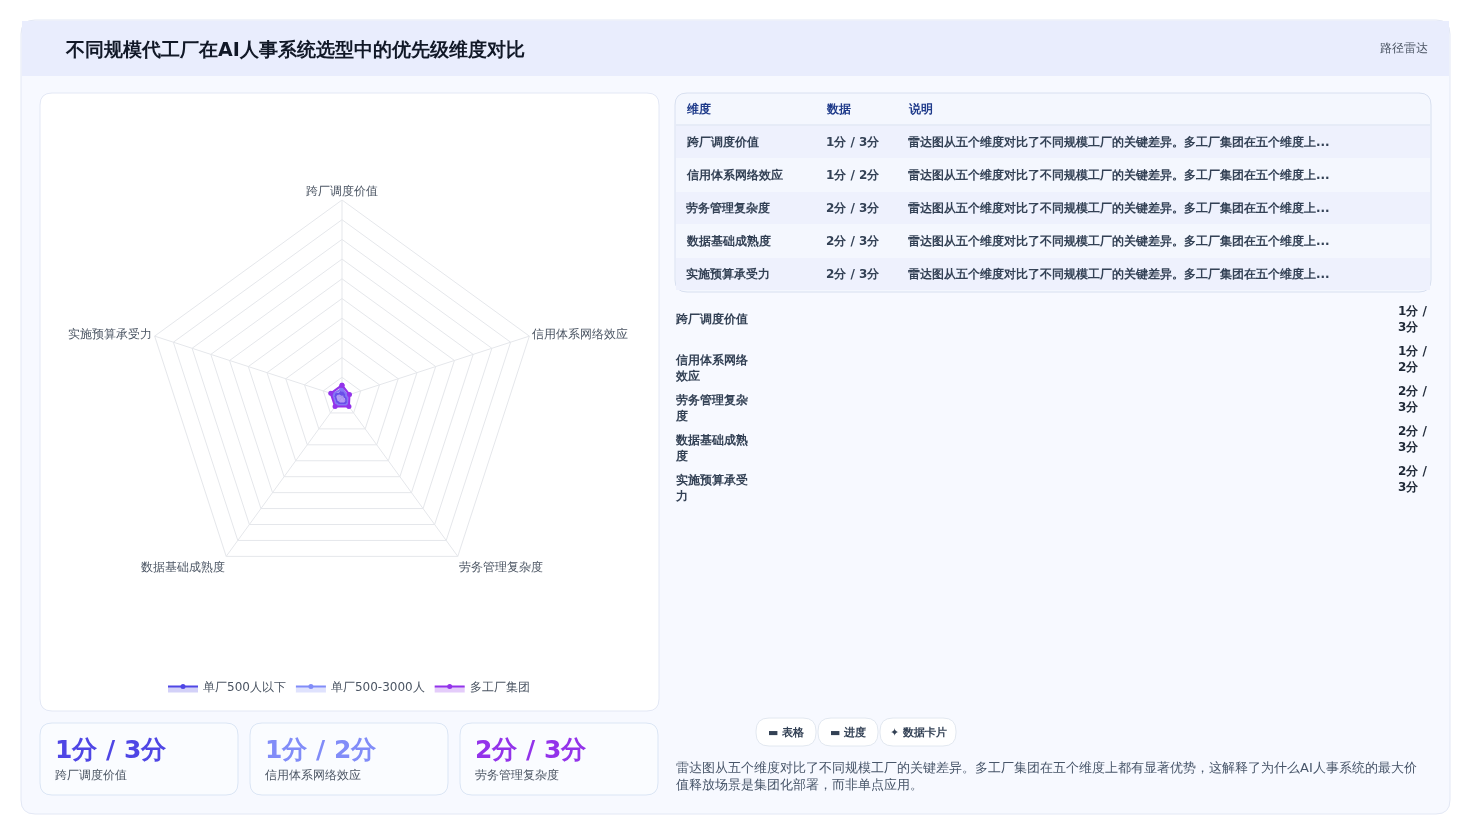 Image resolution: width=1471 pixels, height=836 pixels. I want to click on spoke-label: 跨厂调度价值, so click(342, 190).